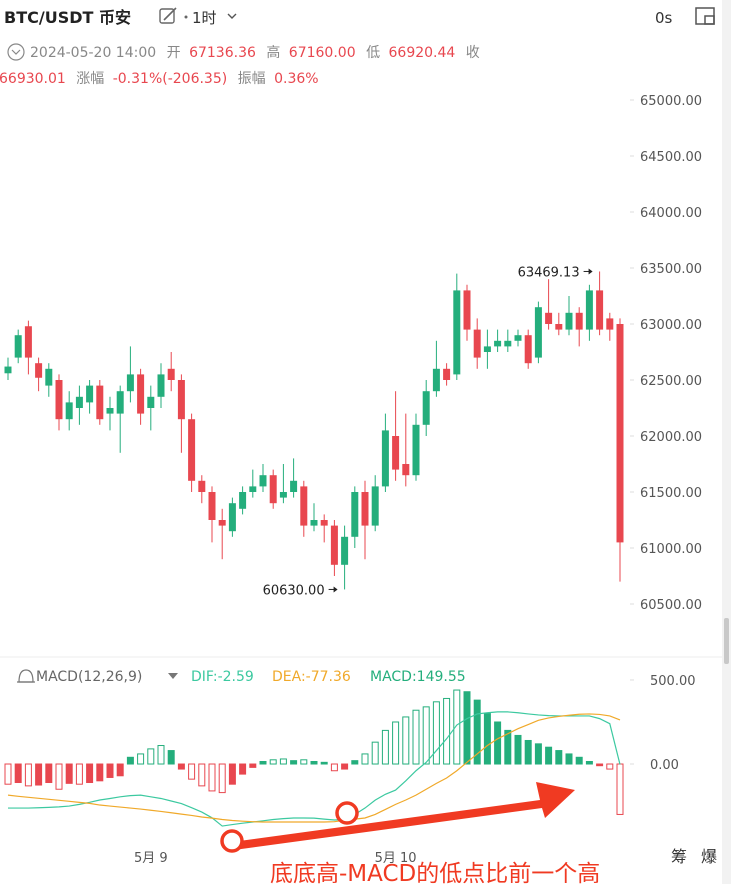 This screenshot has width=731, height=884. What do you see at coordinates (664, 765) in the screenshot?
I see `y-tick-label: 0.00` at bounding box center [664, 765].